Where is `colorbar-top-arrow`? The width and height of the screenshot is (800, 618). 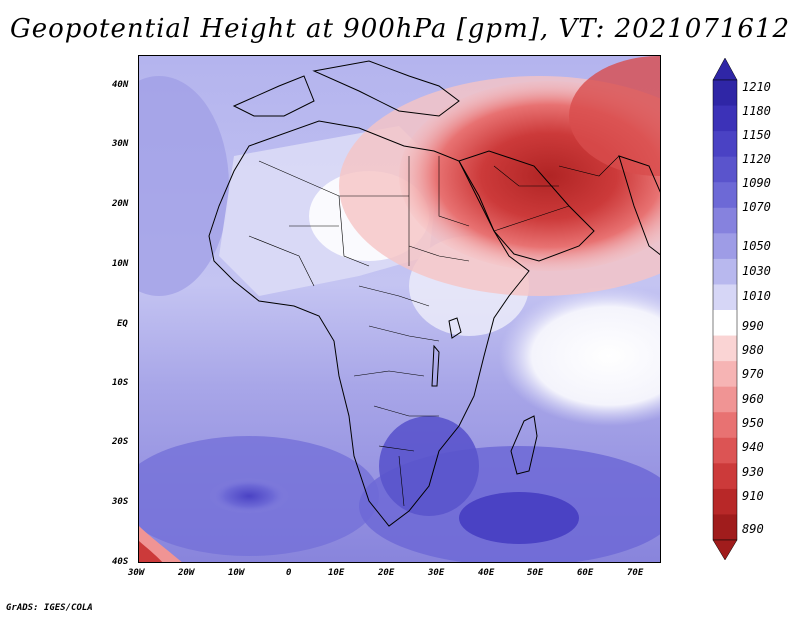 colorbar-top-arrow is located at coordinates (725, 69).